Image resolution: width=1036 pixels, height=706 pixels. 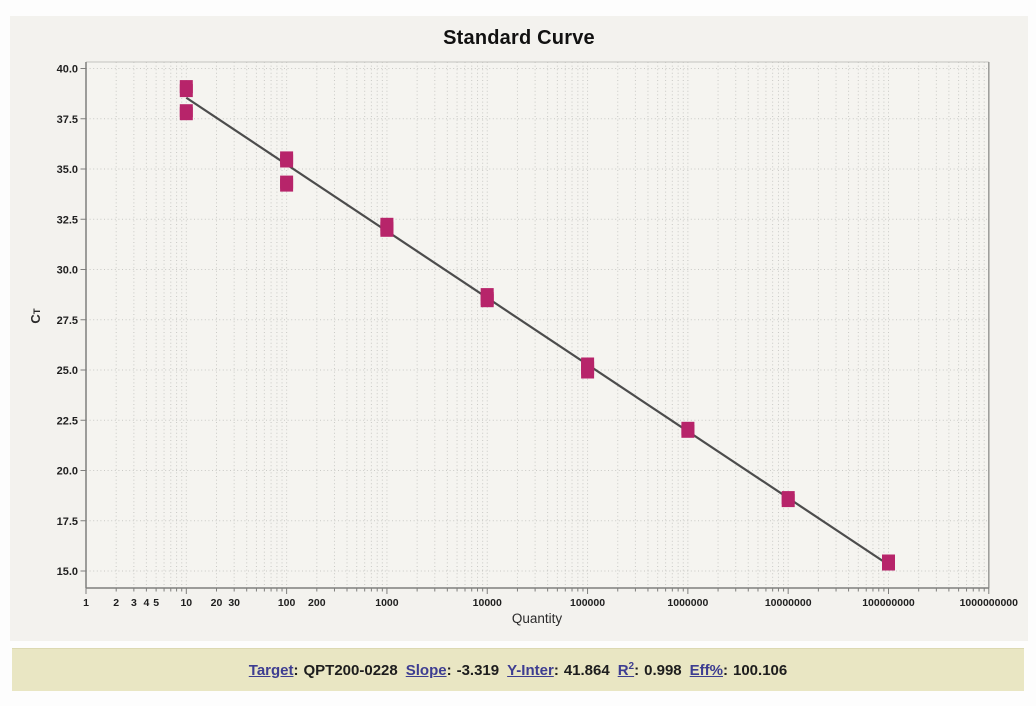 What do you see at coordinates (586, 670) in the screenshot?
I see `y-intercept-value: 41.864` at bounding box center [586, 670].